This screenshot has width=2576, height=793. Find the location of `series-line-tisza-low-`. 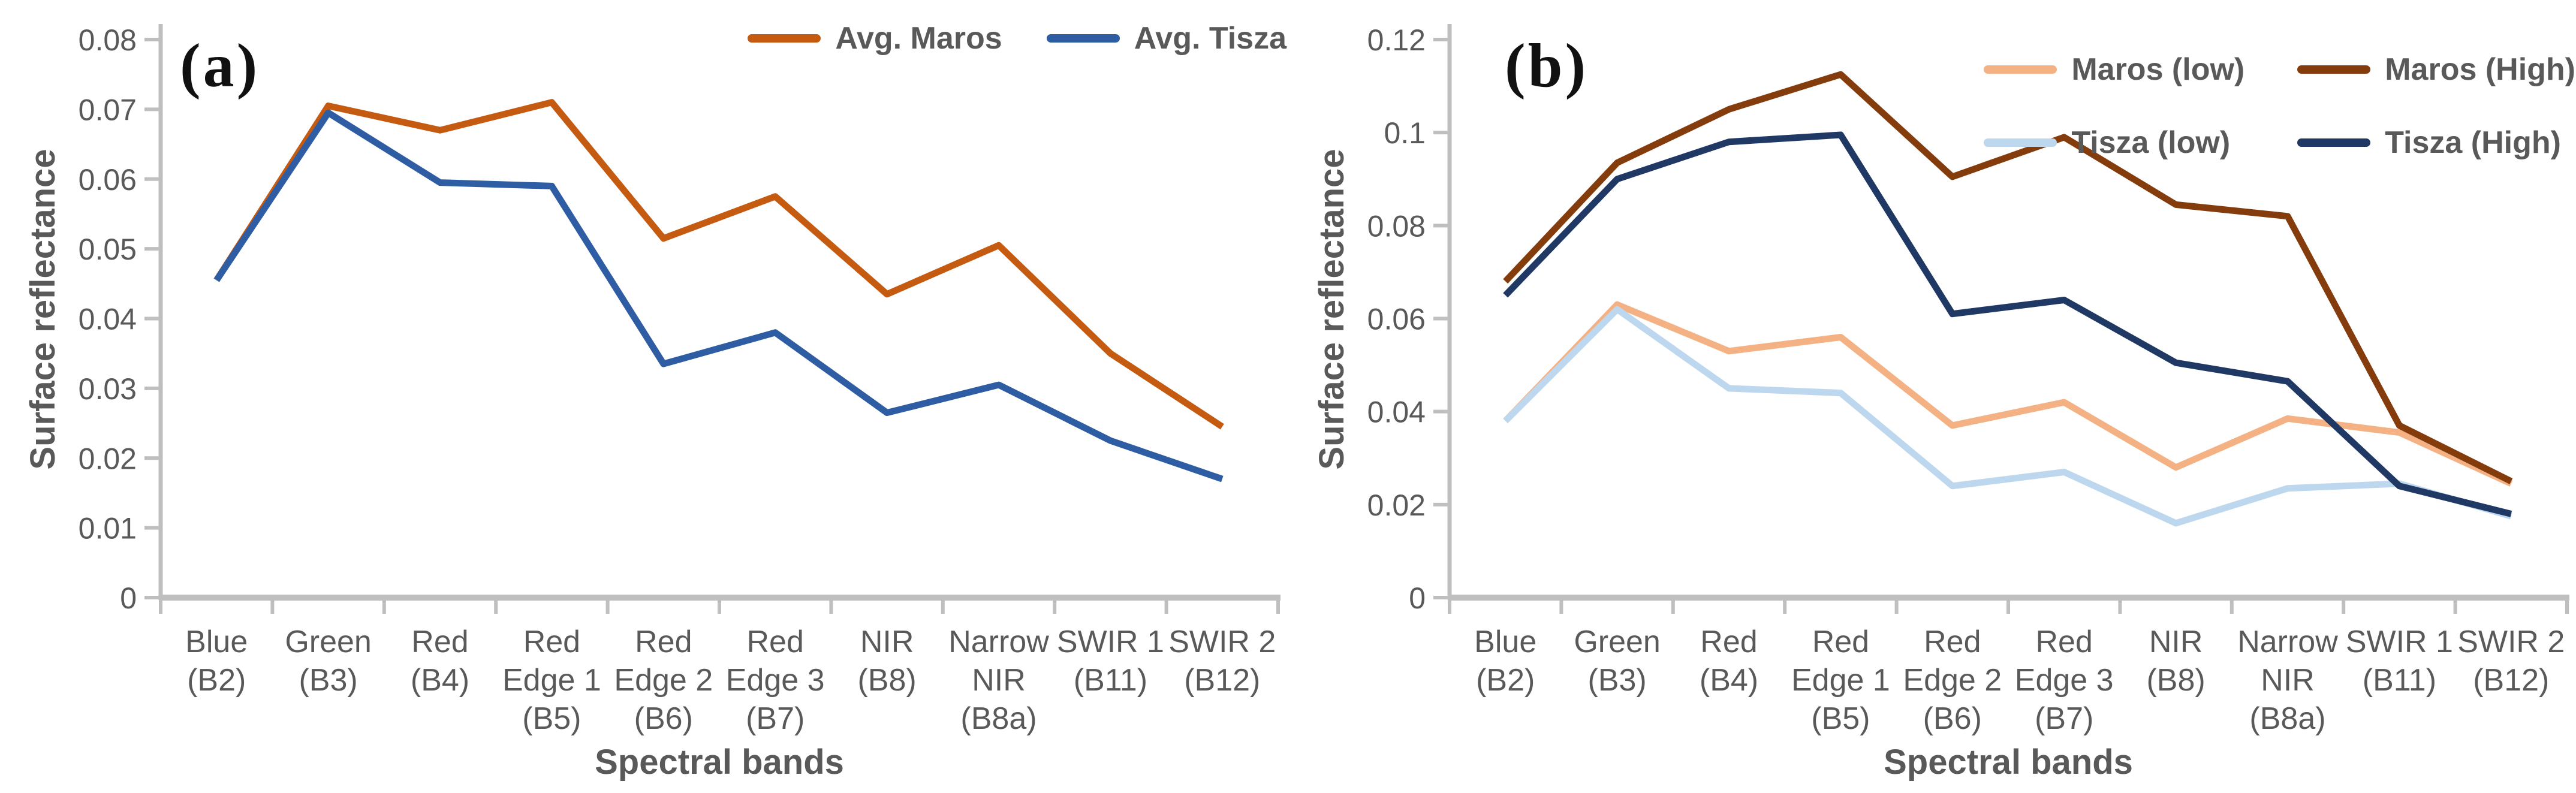

series-line-tisza-low- is located at coordinates (2007, 416).